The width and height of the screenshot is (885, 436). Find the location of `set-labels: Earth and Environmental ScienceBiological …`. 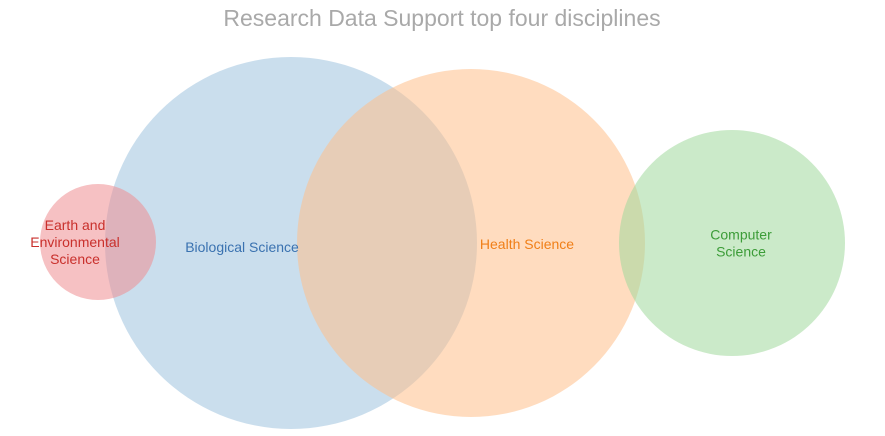

set-labels: Earth and Environmental ScienceBiological … is located at coordinates (401, 242).